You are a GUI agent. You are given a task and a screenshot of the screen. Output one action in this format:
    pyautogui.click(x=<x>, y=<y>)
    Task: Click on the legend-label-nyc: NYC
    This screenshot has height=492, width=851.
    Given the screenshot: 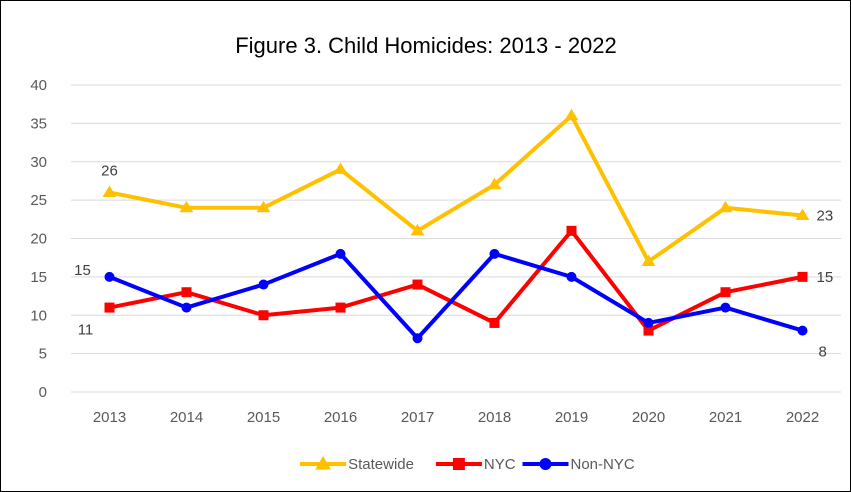 What is the action you would take?
    pyautogui.click(x=500, y=464)
    